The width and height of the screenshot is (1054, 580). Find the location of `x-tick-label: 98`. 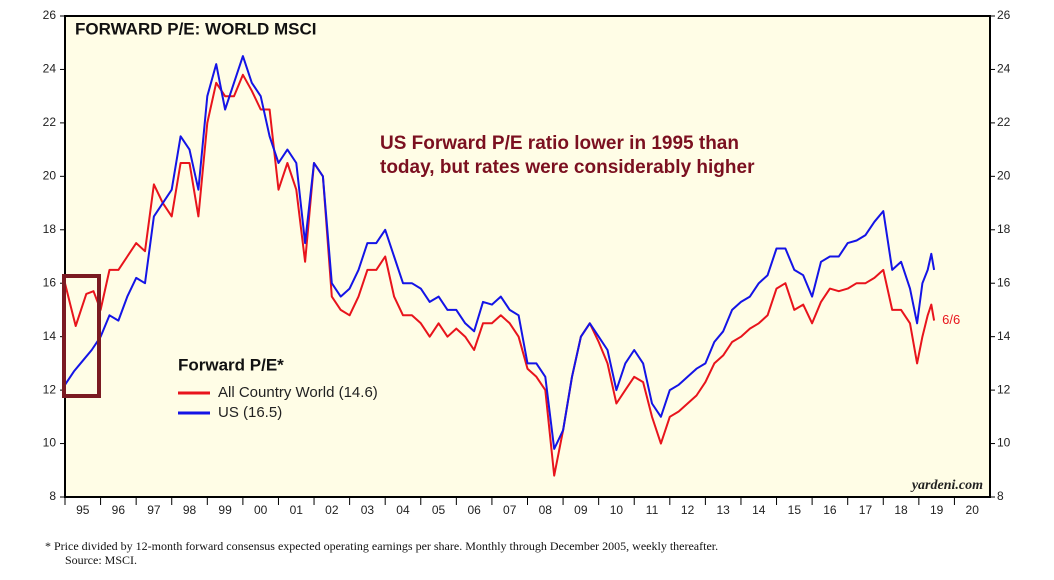

x-tick-label: 98 is located at coordinates (190, 510).